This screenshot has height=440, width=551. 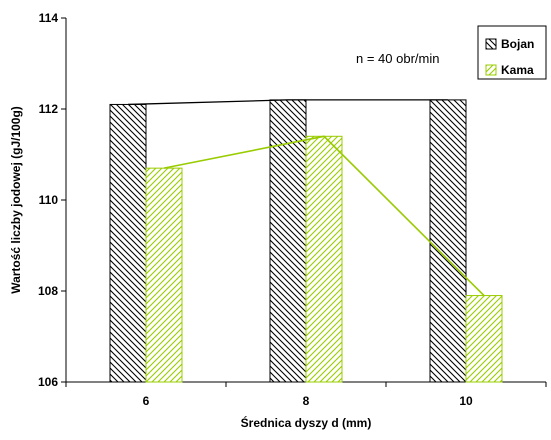 I want to click on series-line-bojan, so click(x=287, y=102).